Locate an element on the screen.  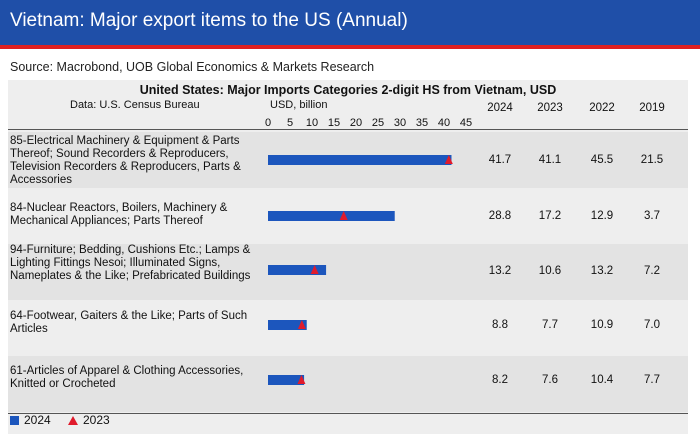
table-cell: 3.7 is located at coordinates (652, 216).